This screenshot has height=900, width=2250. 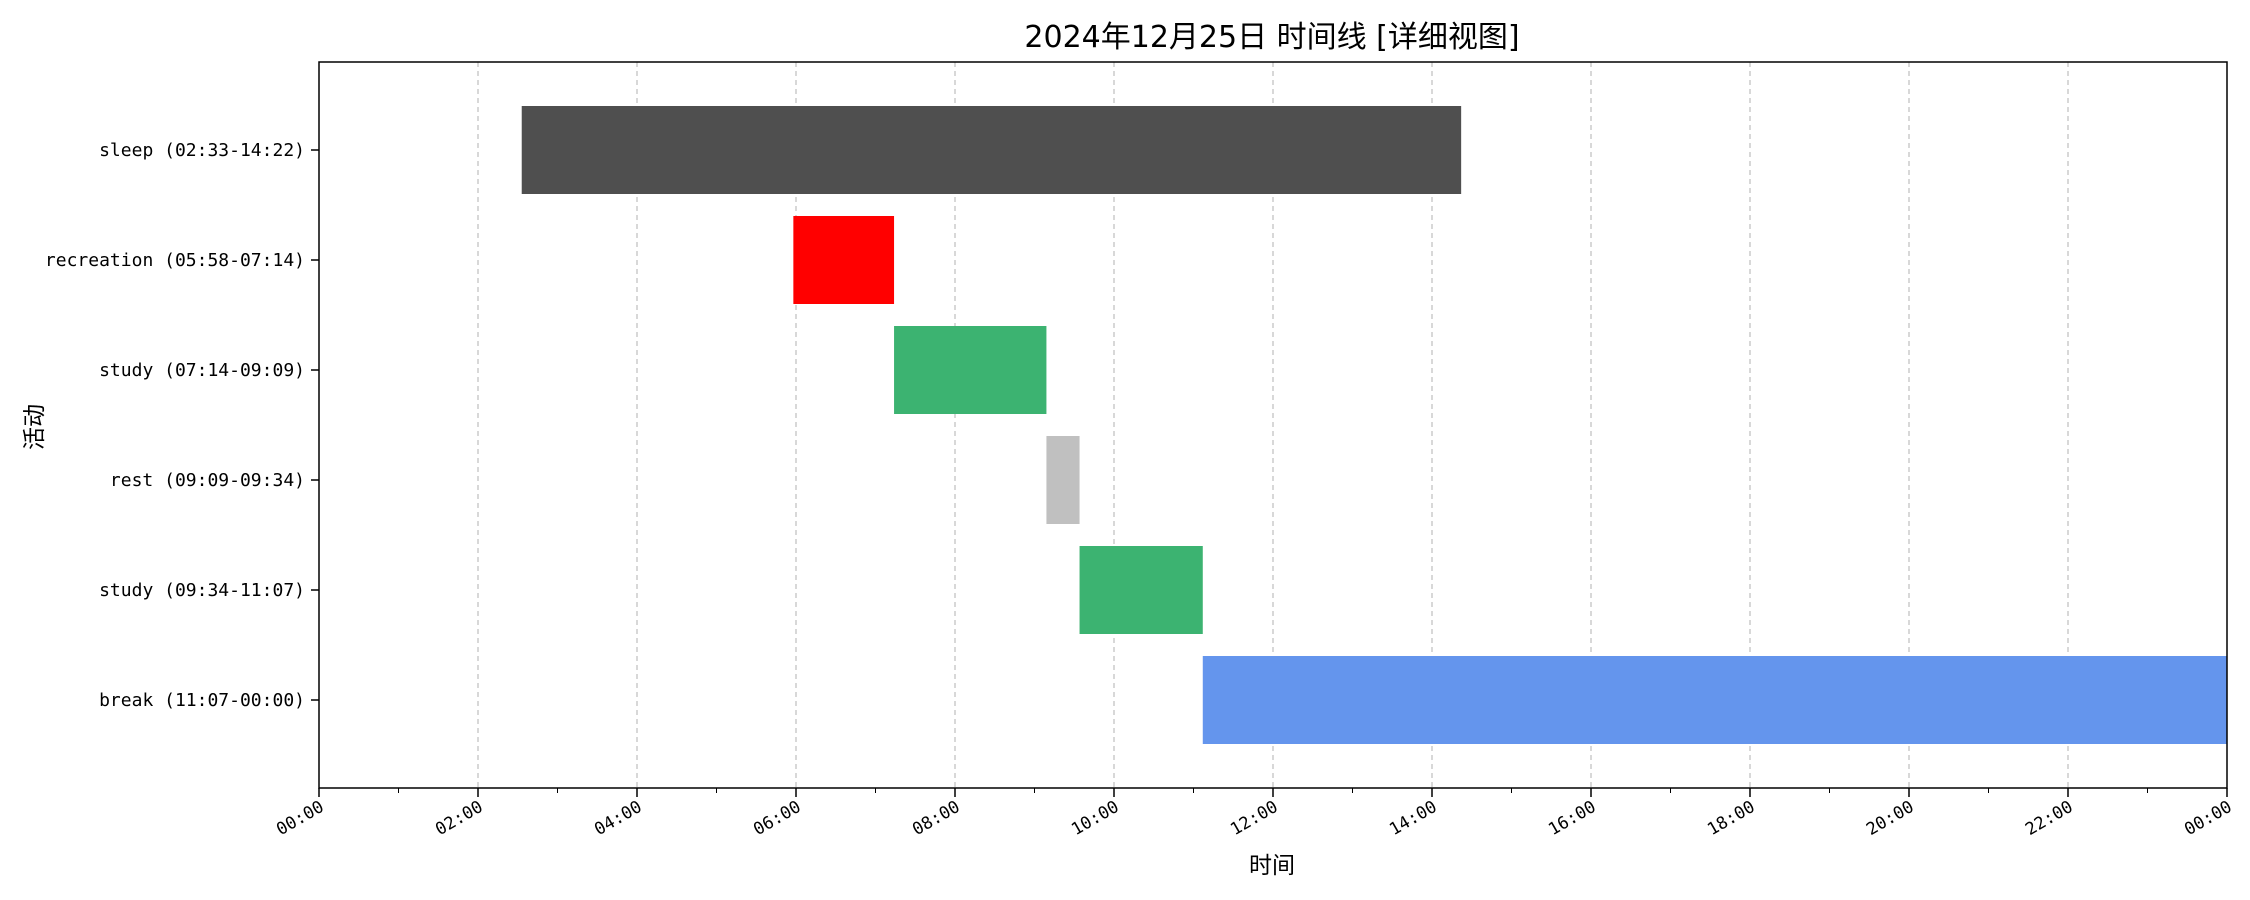 What do you see at coordinates (202, 150) in the screenshot?
I see `y-tick-label: sleep (02:33-14:22)` at bounding box center [202, 150].